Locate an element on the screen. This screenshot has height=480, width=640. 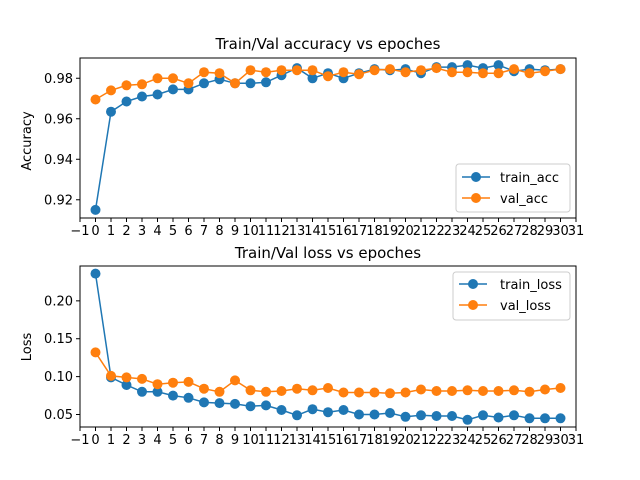
legend-train-loss-label: train_loss is located at coordinates (531, 285).